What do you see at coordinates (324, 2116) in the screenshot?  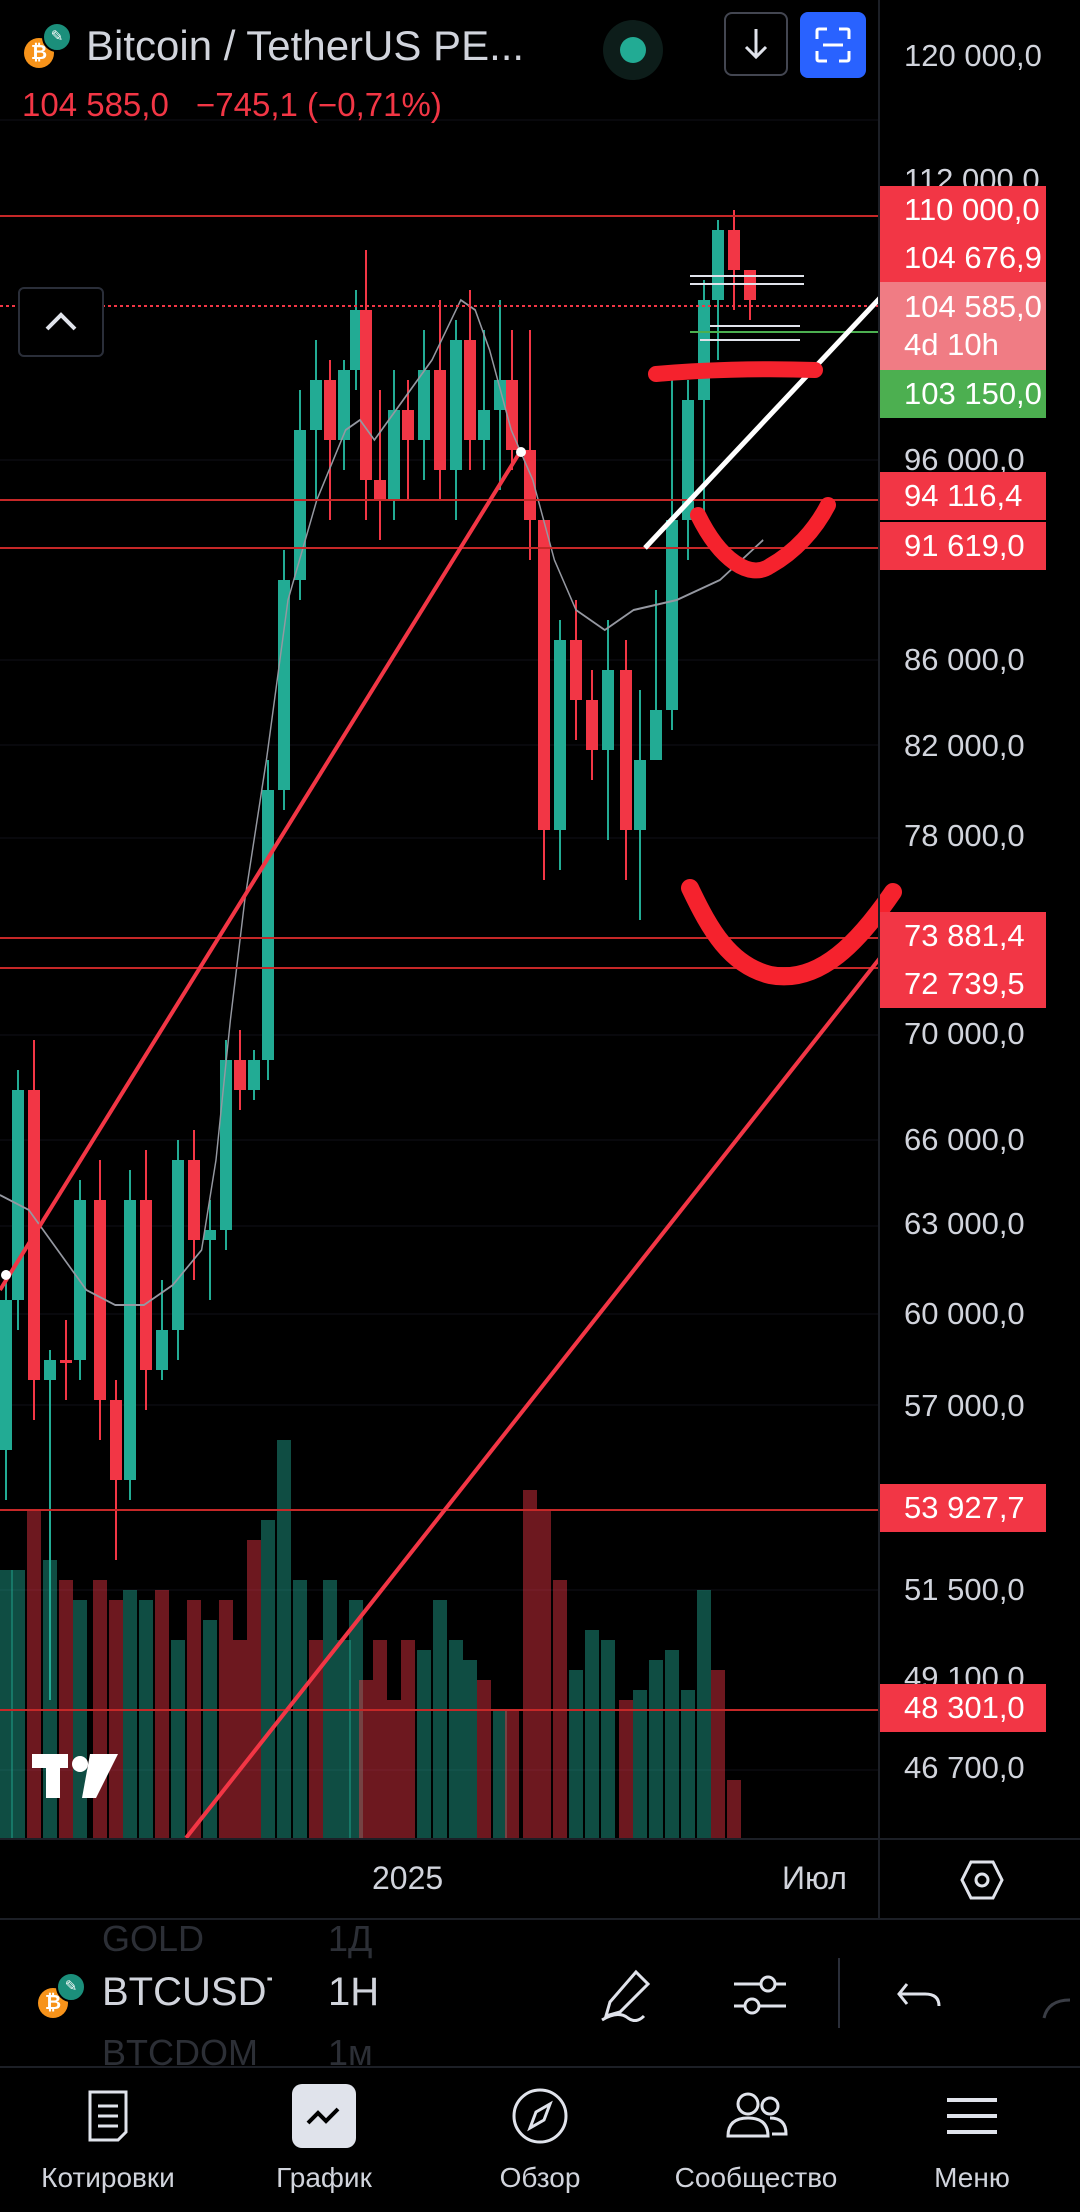 I see `chart-icon` at bounding box center [324, 2116].